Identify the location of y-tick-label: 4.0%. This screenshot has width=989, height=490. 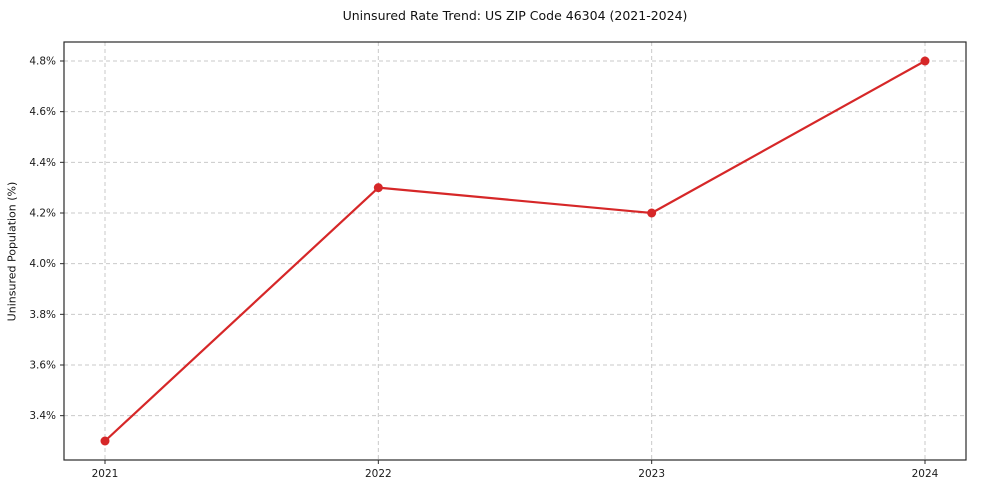
(42, 264).